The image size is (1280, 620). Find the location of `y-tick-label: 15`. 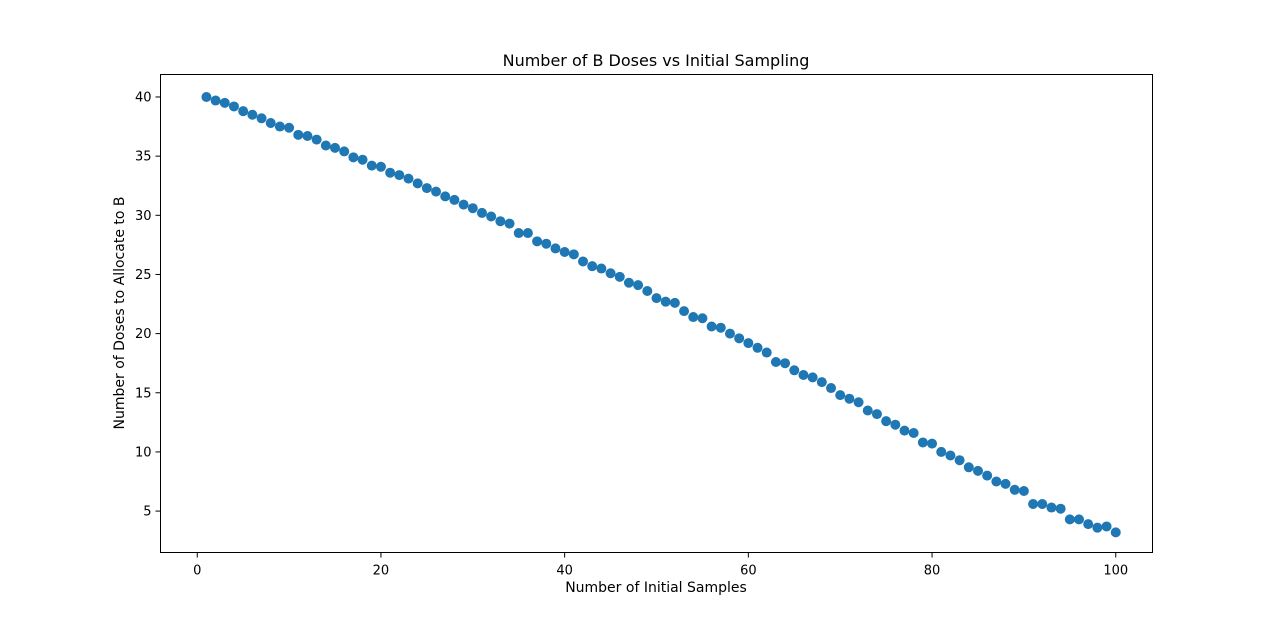

y-tick-label: 15 is located at coordinates (143, 393).